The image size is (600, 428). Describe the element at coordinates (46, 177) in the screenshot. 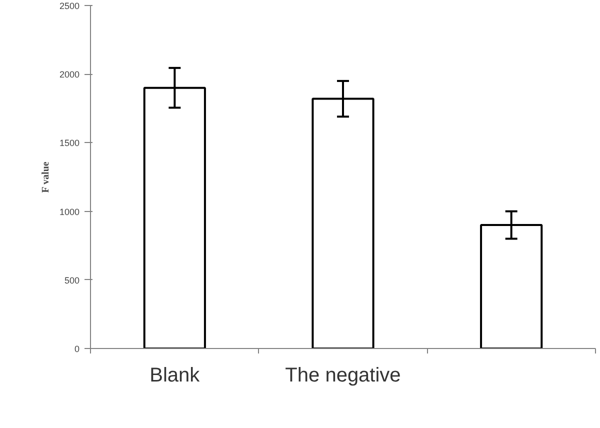

I see `y-axis-title: F value` at that location.